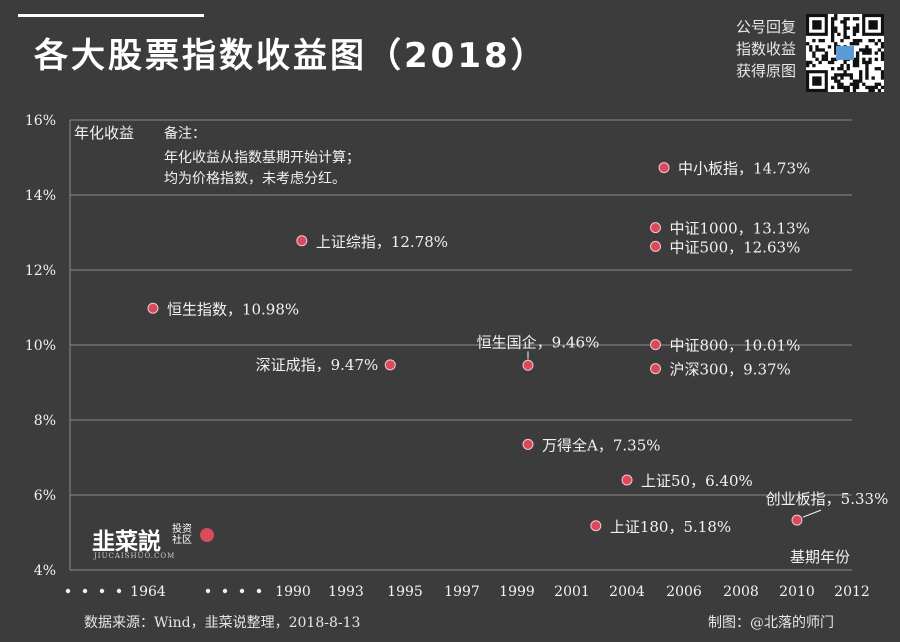 This screenshot has height=642, width=900. Describe the element at coordinates (185, 133) in the screenshot. I see `note-title: 备注：` at that location.